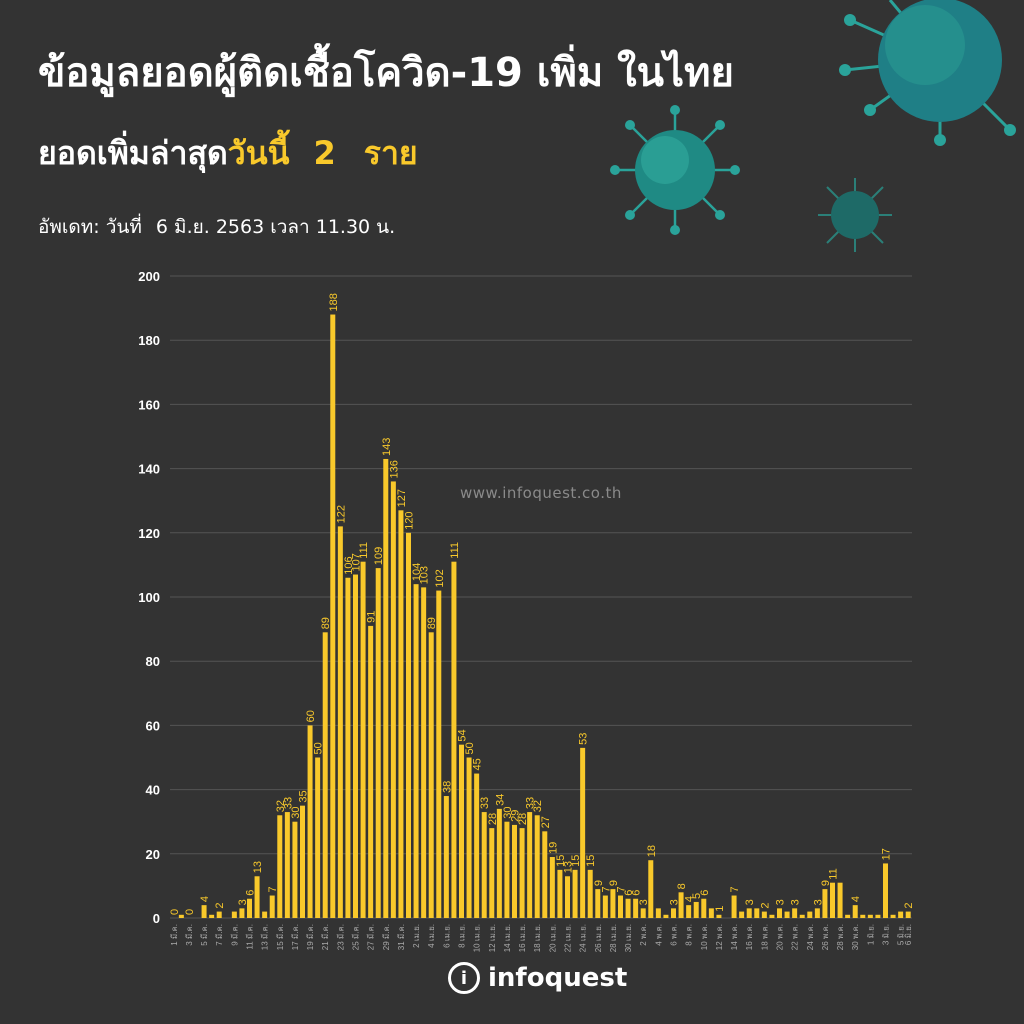  I want to click on data-label: 18, so click(652, 851).